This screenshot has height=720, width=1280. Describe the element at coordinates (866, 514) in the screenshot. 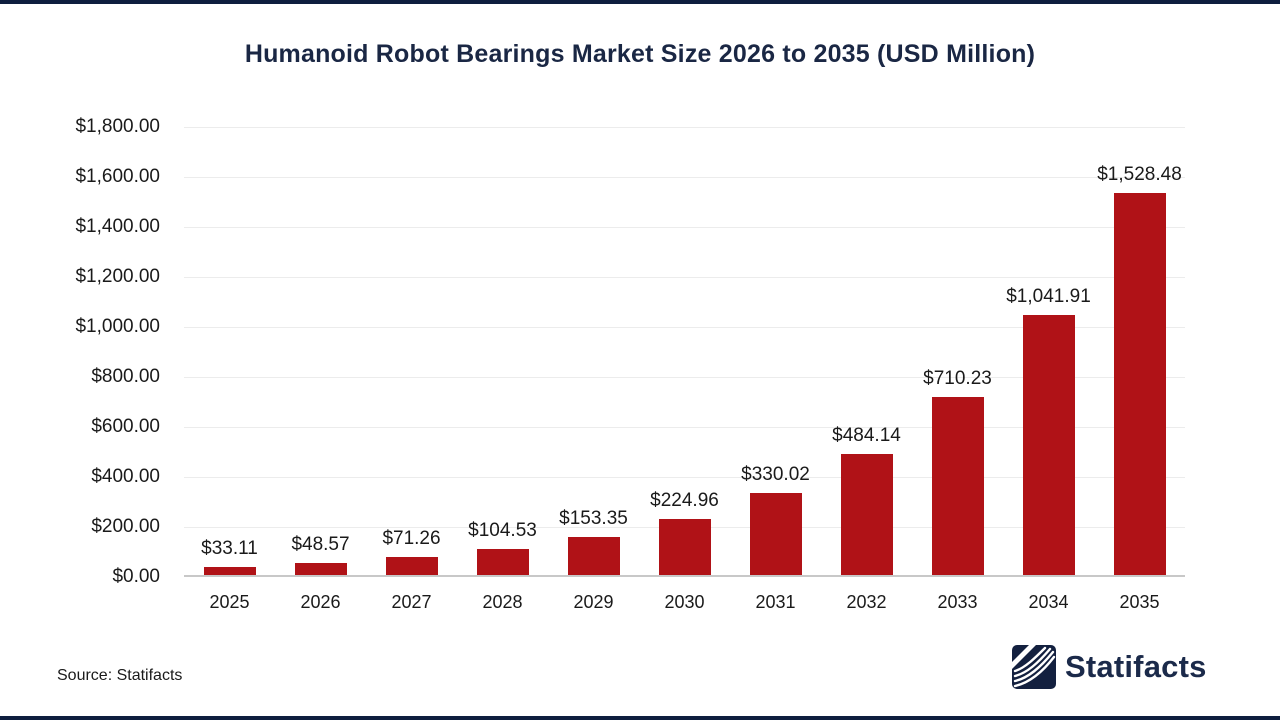

I see `bar-2032` at that location.